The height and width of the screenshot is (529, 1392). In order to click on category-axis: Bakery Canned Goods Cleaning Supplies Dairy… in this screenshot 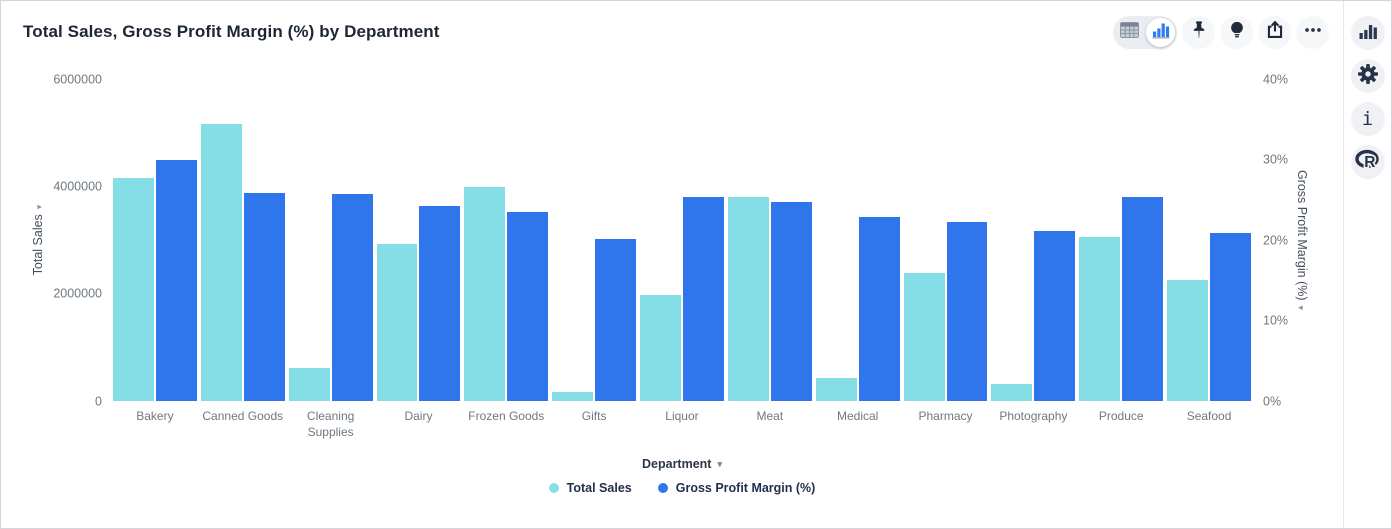, I will do `click(682, 424)`.